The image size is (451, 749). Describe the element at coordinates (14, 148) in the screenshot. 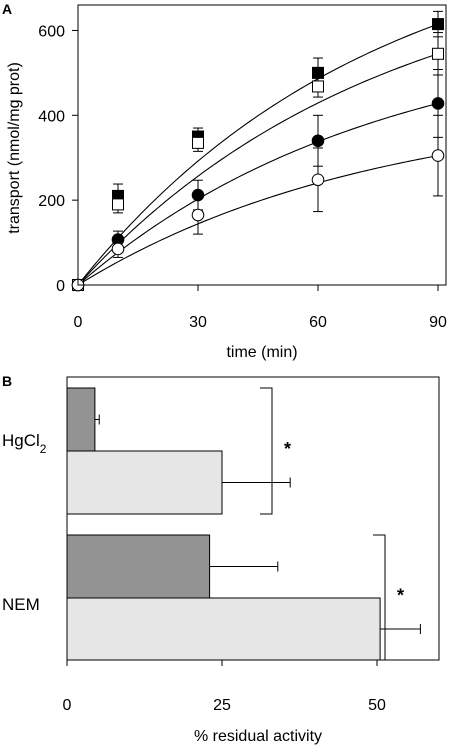

I see `panel-a-y-axis-label: transport (nmol/mg prot)` at that location.